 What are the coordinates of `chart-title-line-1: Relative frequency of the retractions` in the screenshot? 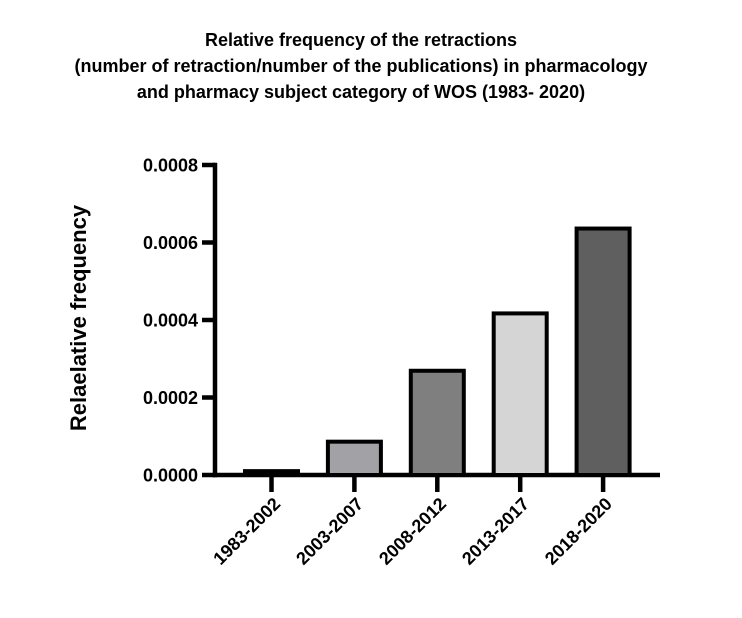 It's located at (361, 40).